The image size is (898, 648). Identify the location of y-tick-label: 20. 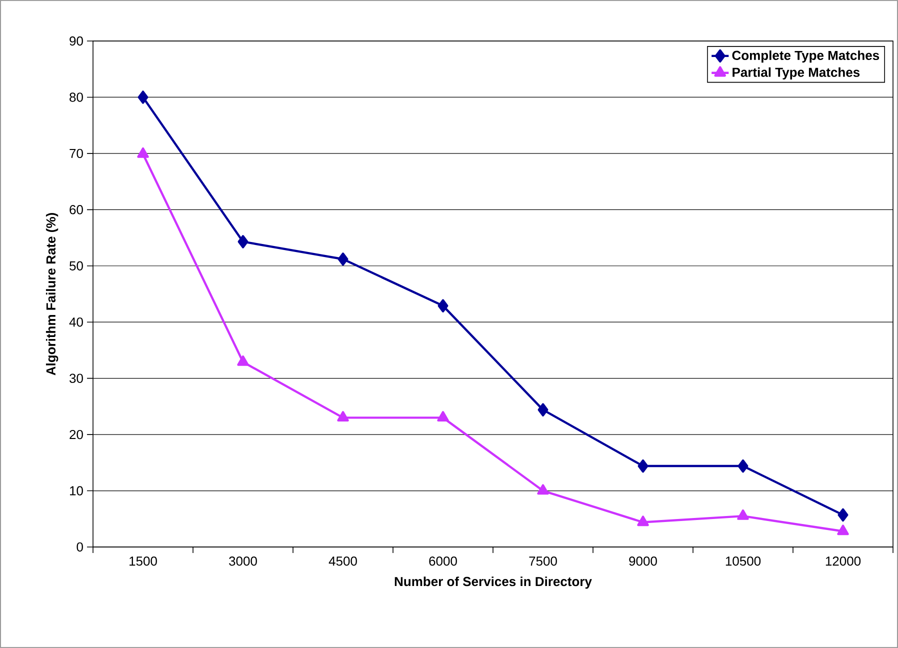
(76, 435).